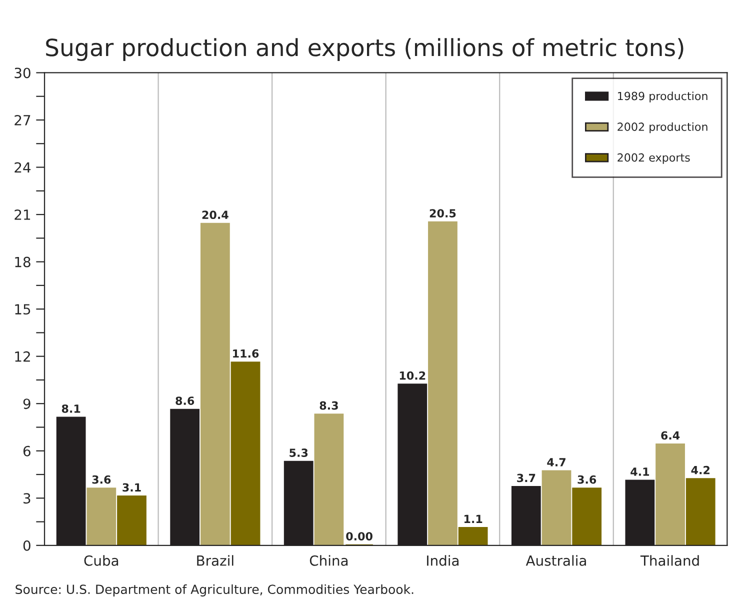 This screenshot has width=742, height=606. I want to click on y-tick-label: 21, so click(22, 214).